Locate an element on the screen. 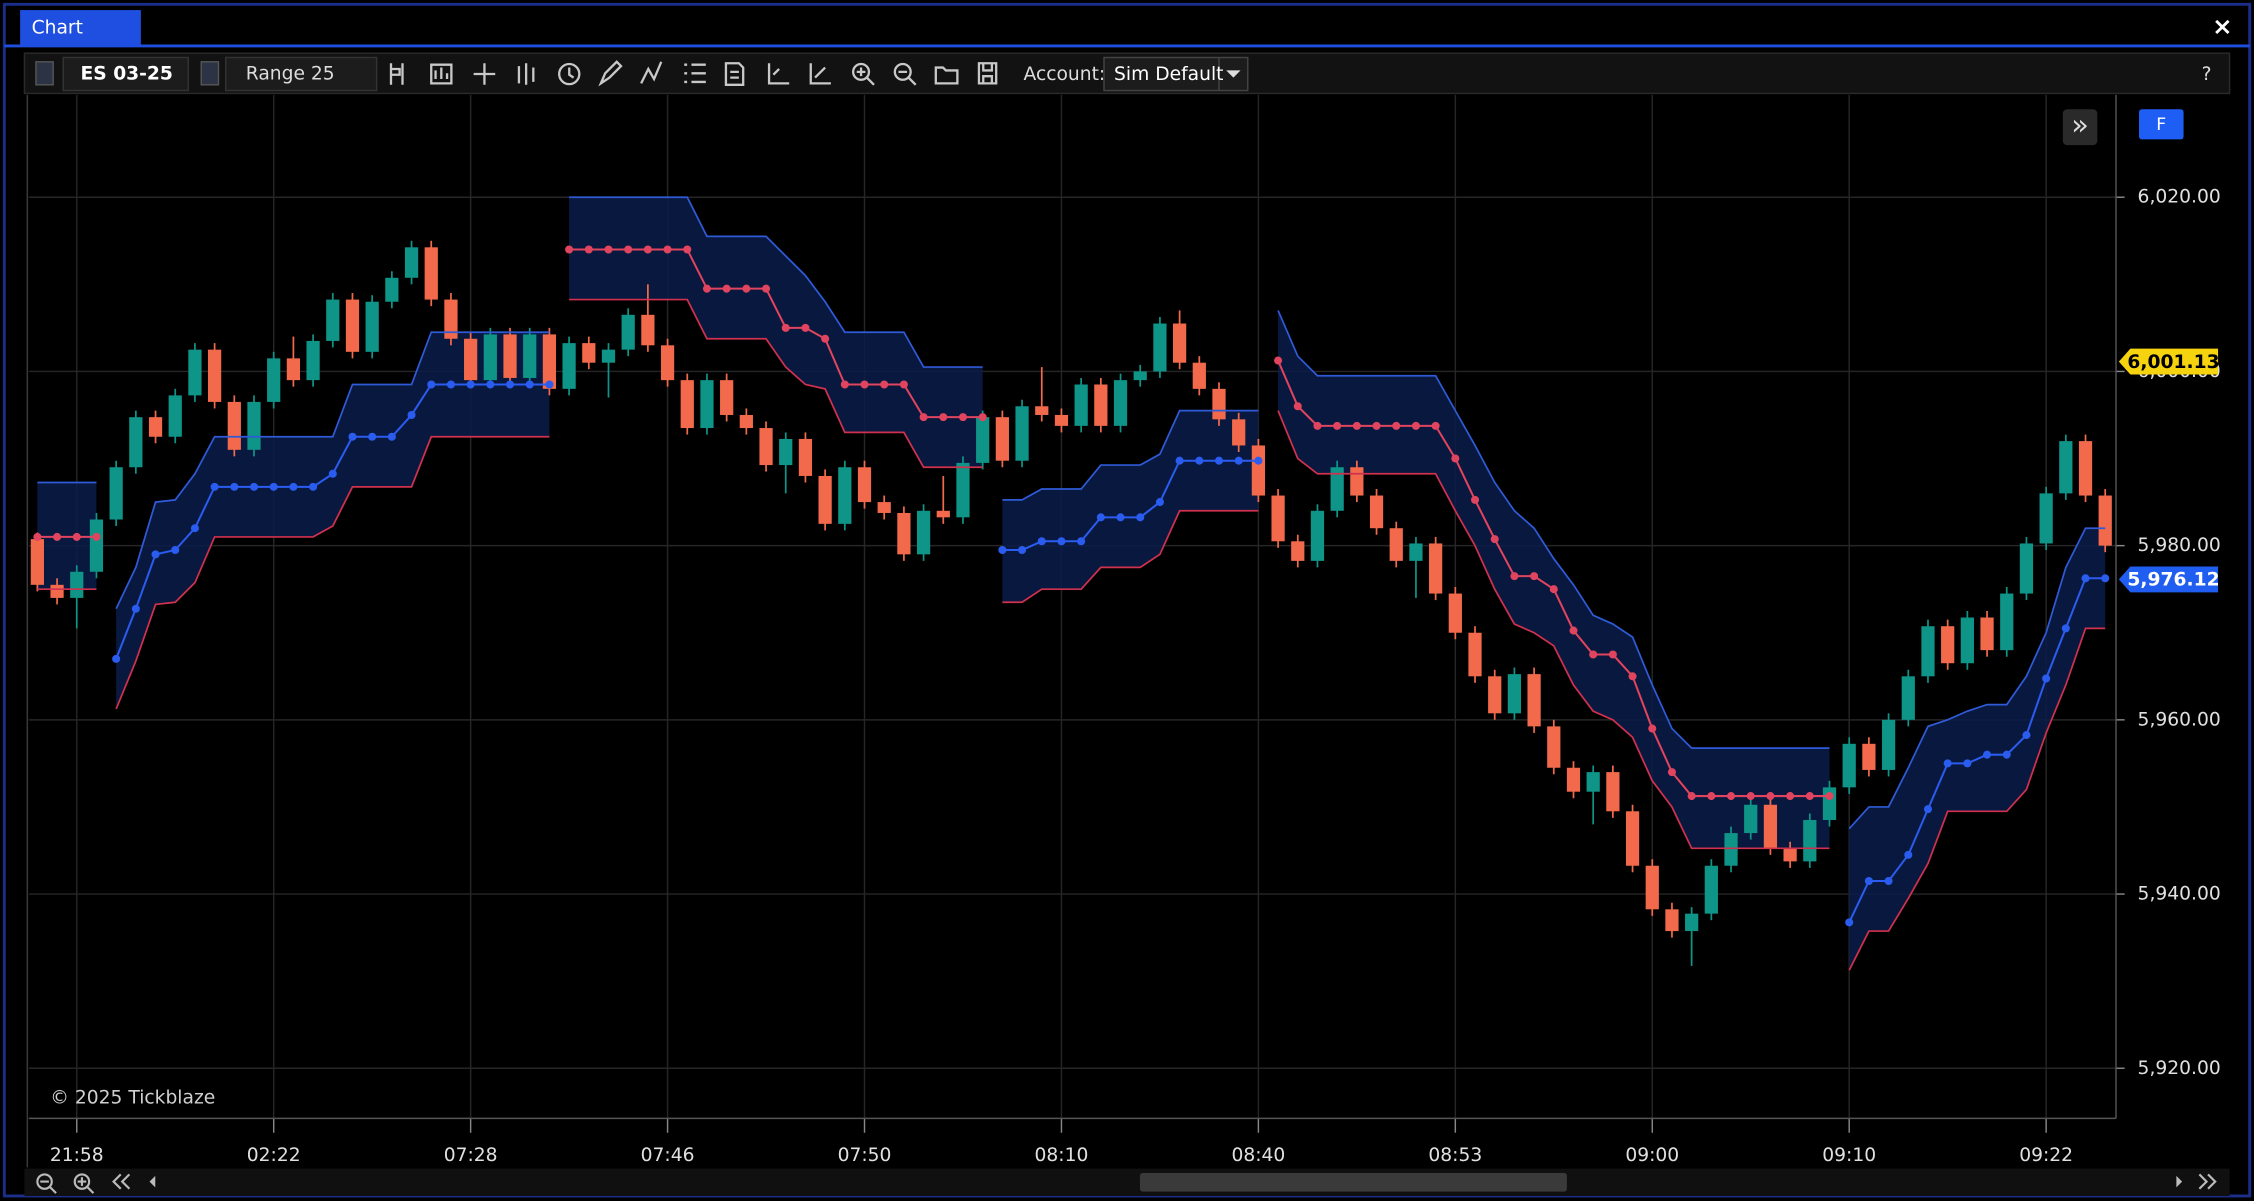 This screenshot has height=1201, width=2254. close-button: × is located at coordinates (2222, 25).